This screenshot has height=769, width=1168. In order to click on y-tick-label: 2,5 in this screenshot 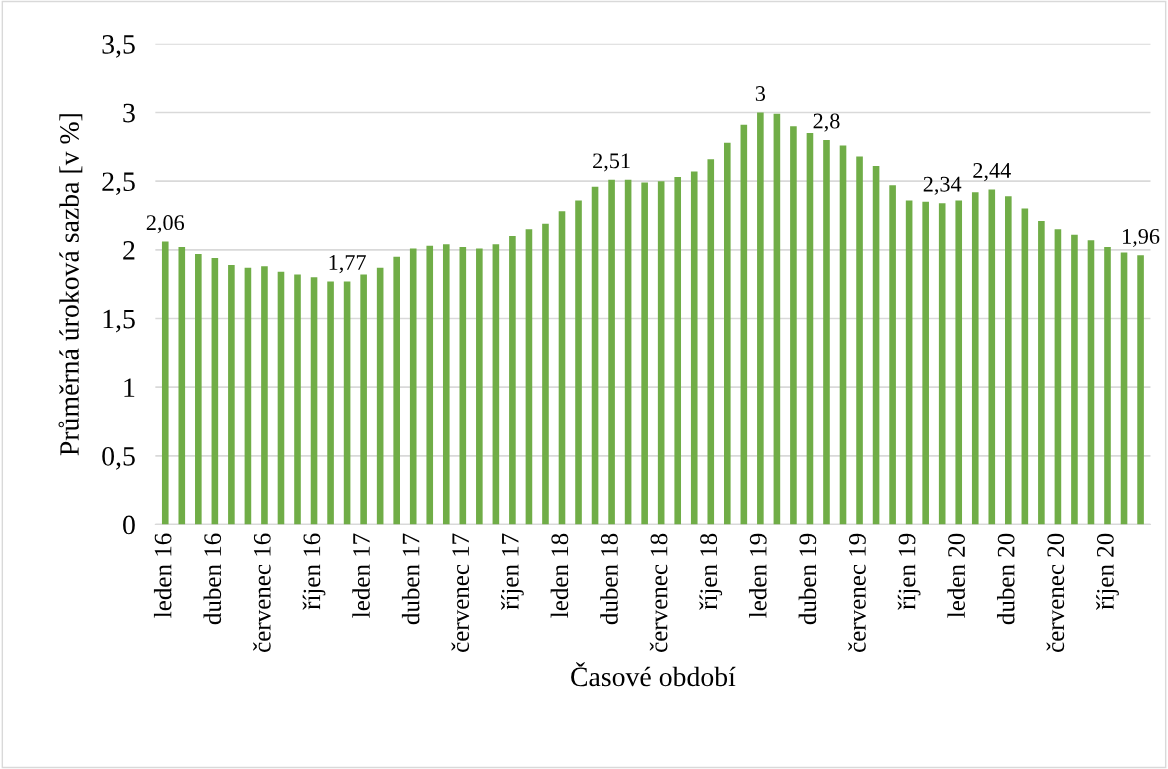, I will do `click(118, 184)`.